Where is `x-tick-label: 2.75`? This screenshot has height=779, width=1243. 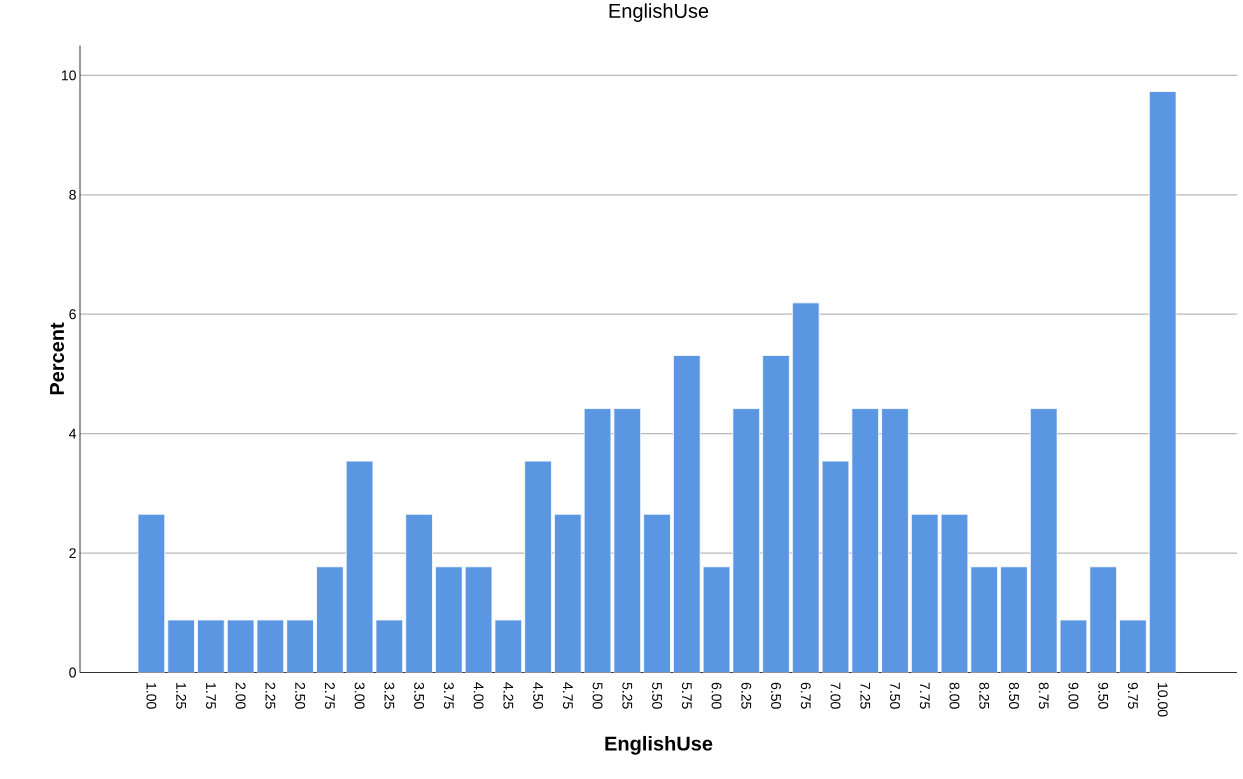 x-tick-label: 2.75 is located at coordinates (329, 695).